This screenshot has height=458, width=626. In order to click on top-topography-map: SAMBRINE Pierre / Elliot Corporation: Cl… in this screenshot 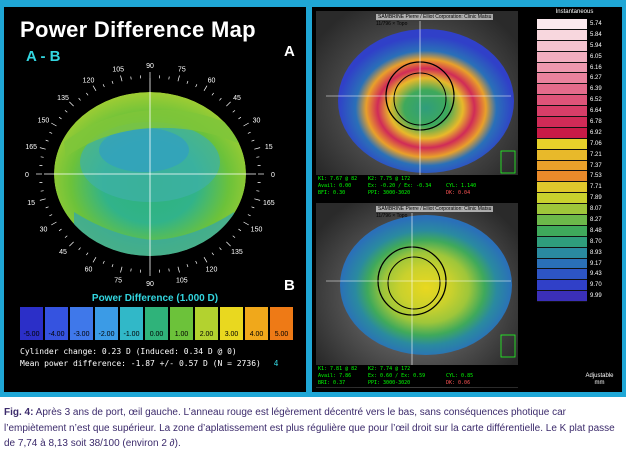, I will do `click(417, 103)`.